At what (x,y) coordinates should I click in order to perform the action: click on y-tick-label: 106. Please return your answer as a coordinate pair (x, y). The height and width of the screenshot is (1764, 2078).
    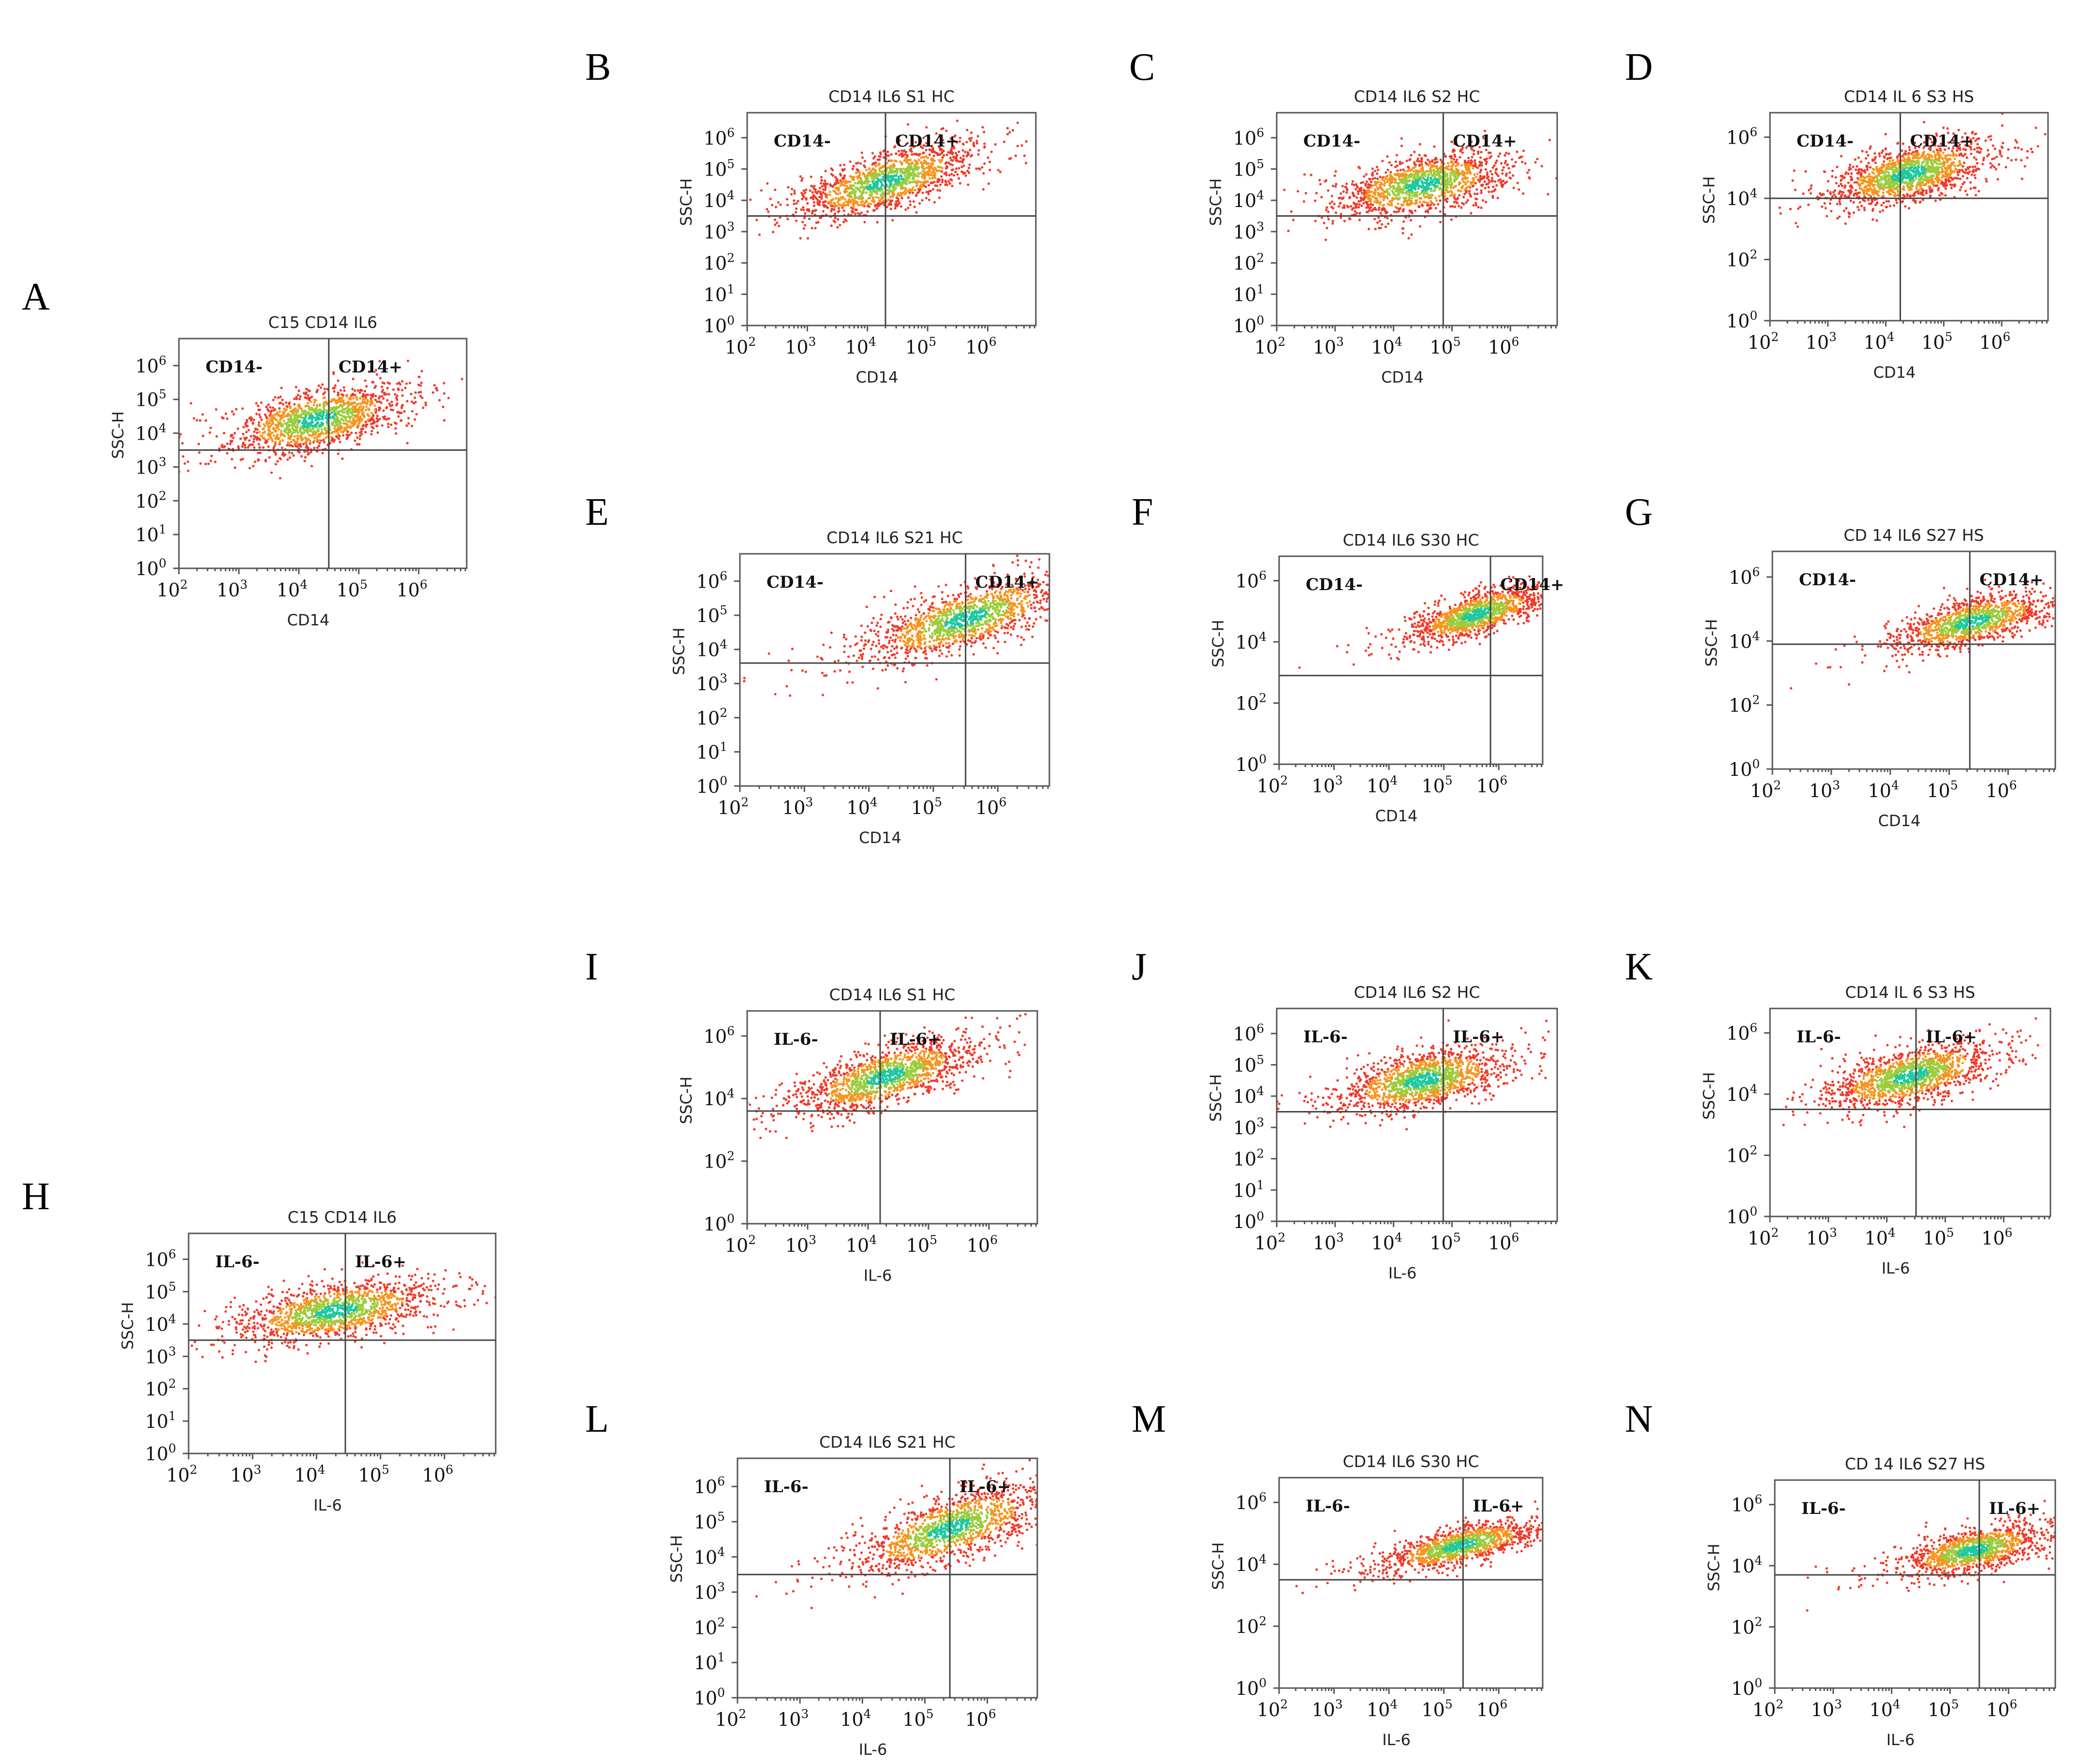
    Looking at the image, I should click on (1248, 137).